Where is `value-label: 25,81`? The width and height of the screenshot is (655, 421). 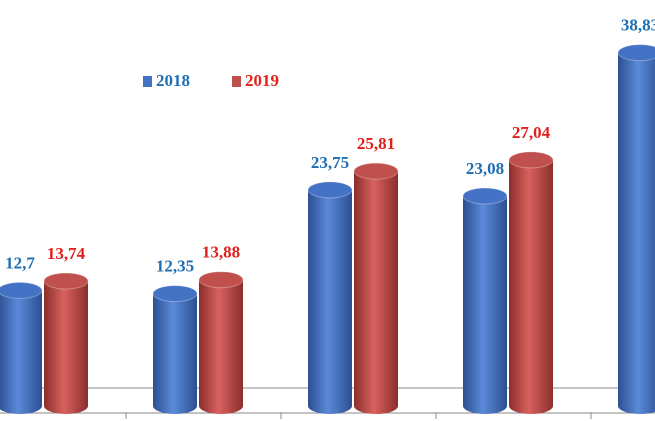 value-label: 25,81 is located at coordinates (376, 143).